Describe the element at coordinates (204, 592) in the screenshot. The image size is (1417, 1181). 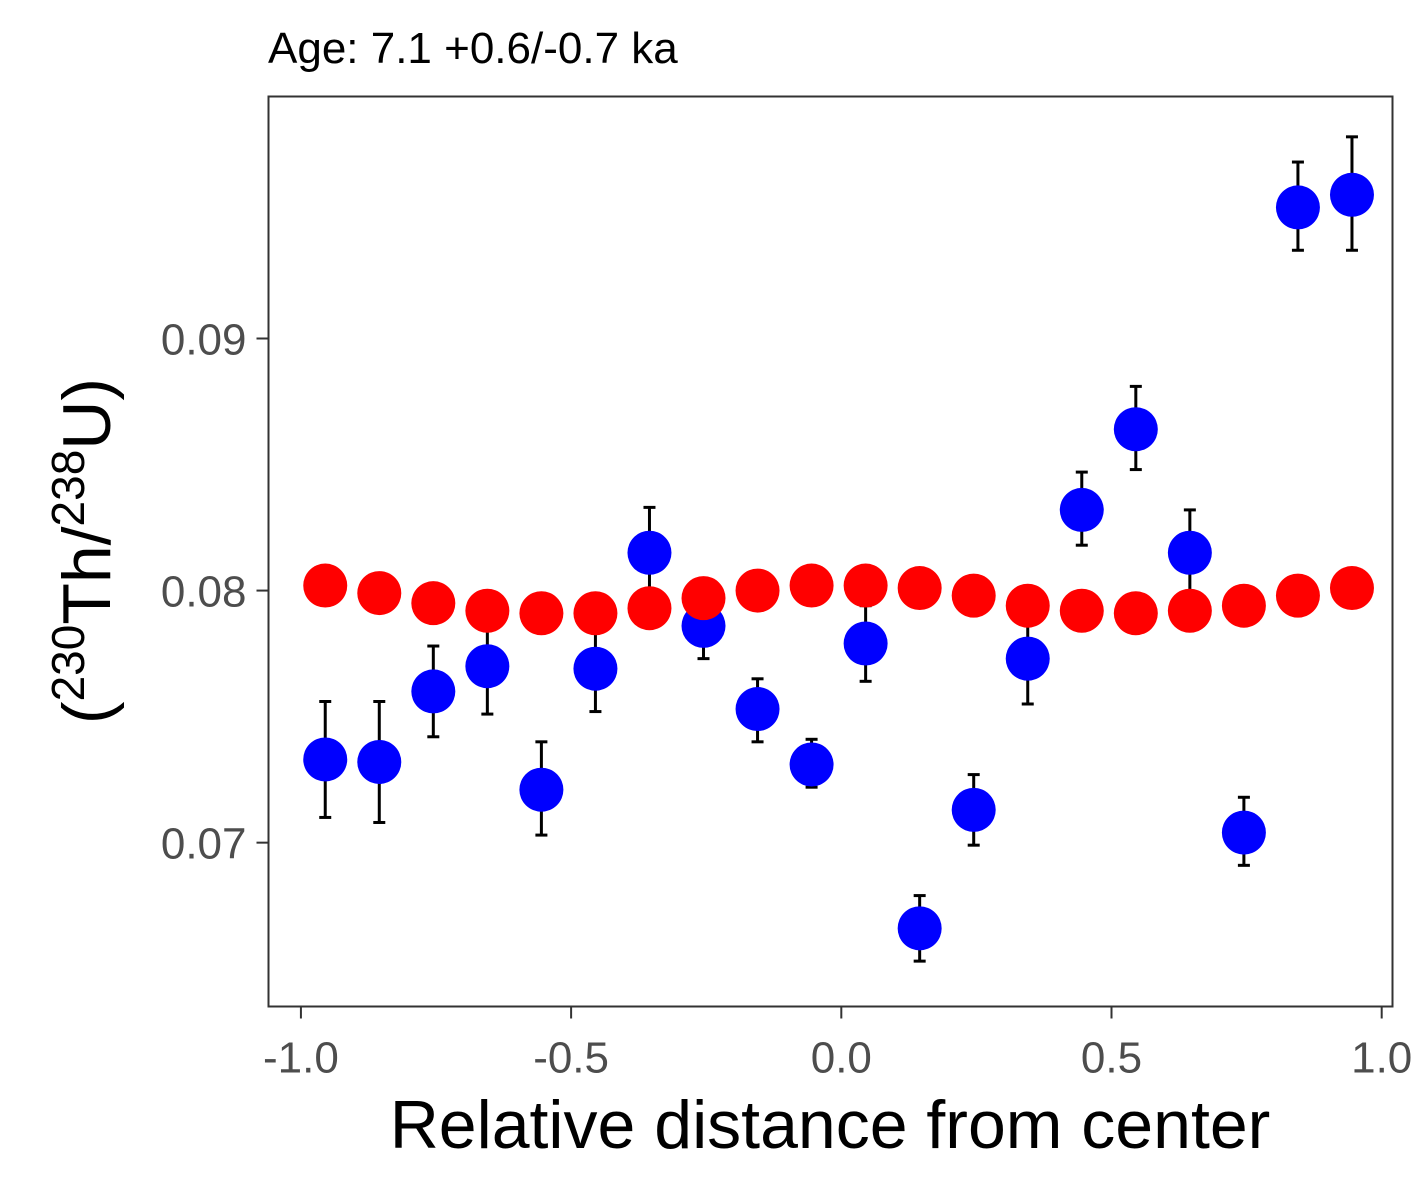
I see `y-tick-label: 0.08` at that location.